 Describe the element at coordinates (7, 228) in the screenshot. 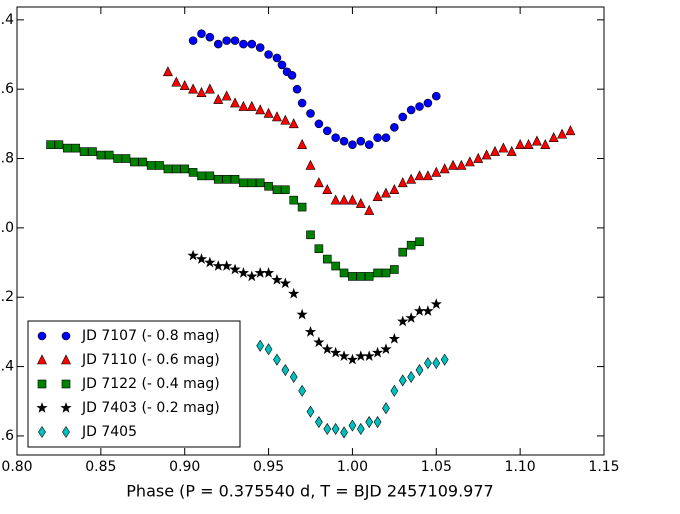

I see `y-tick-label: .0` at that location.